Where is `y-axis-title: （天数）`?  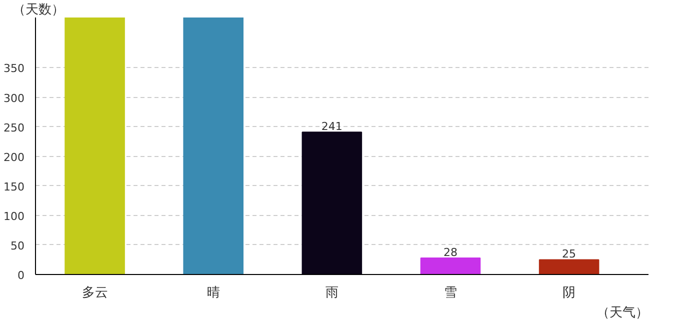 y-axis-title: （天数） is located at coordinates (38, 10).